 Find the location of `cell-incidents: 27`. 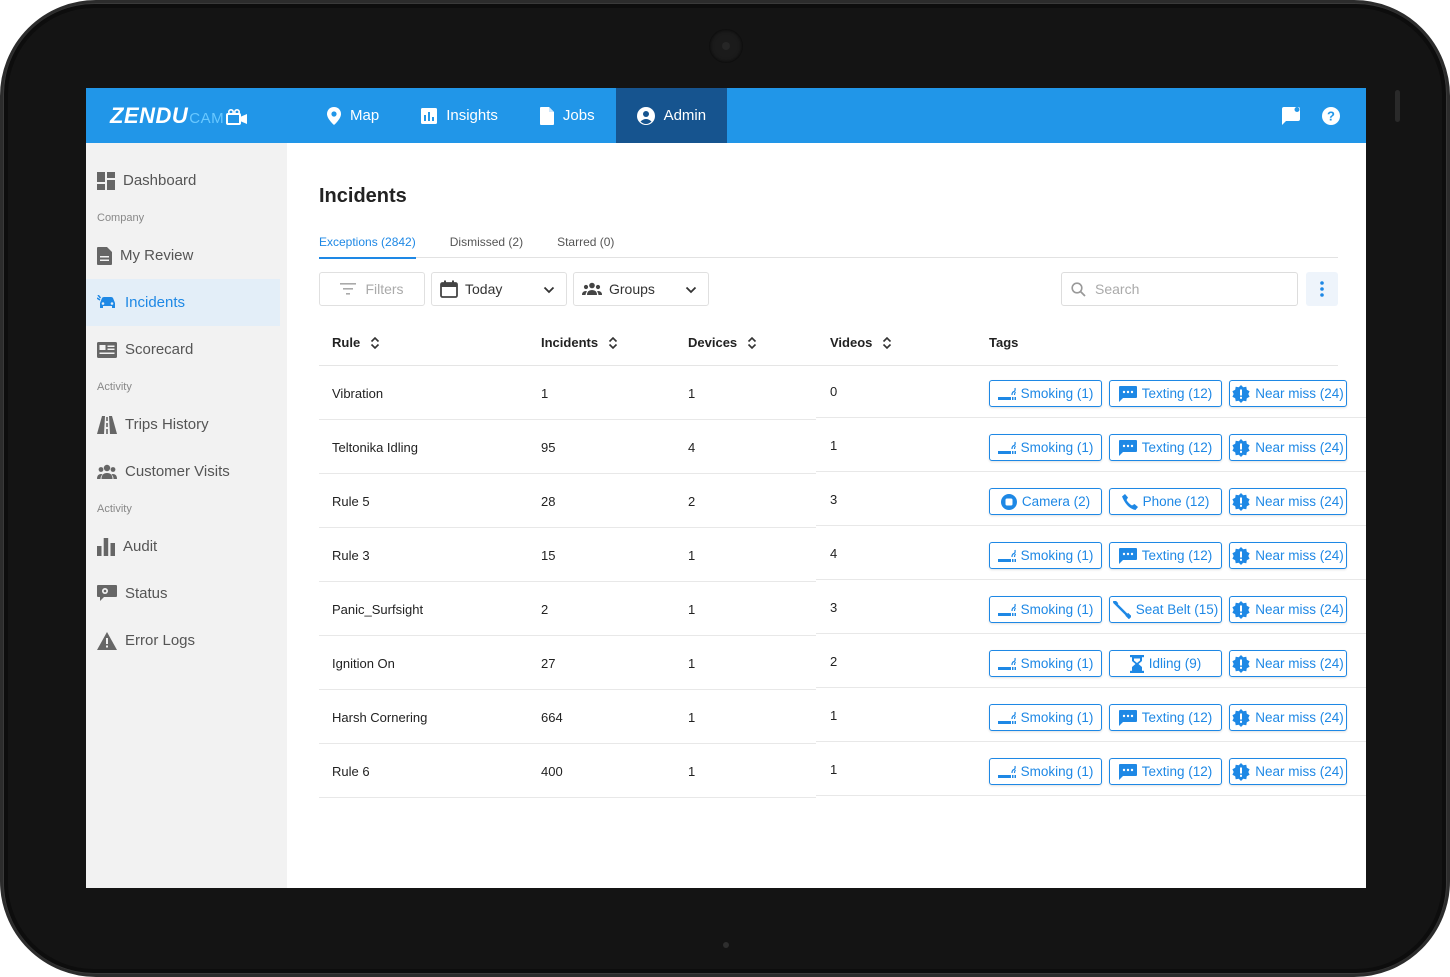

cell-incidents: 27 is located at coordinates (548, 663).